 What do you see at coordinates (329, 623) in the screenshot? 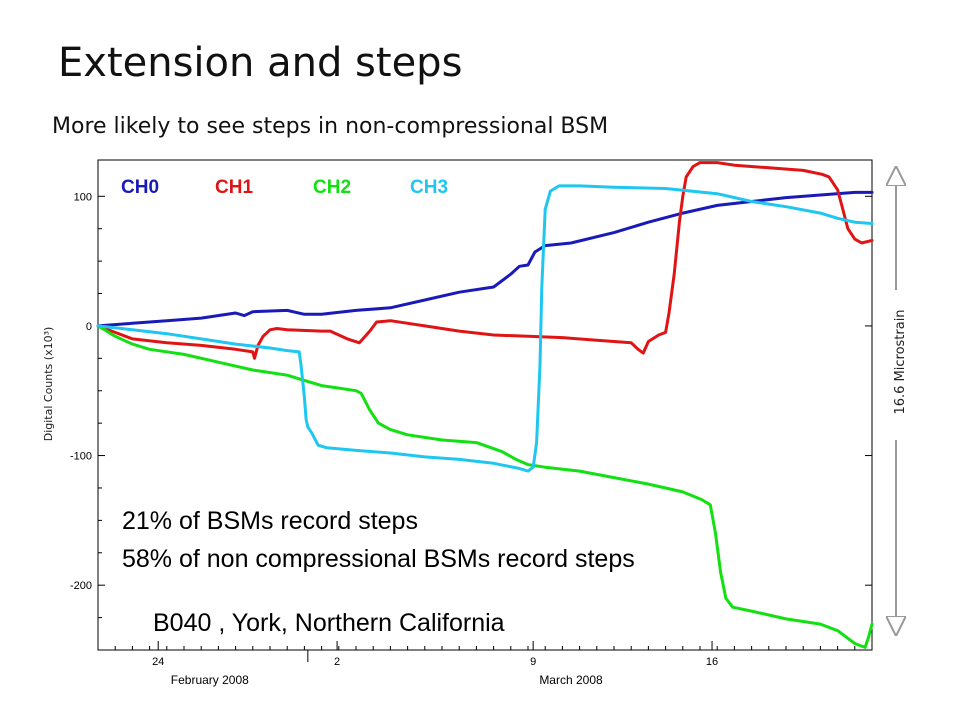
I see `station-label: B040 , York, Northern California` at bounding box center [329, 623].